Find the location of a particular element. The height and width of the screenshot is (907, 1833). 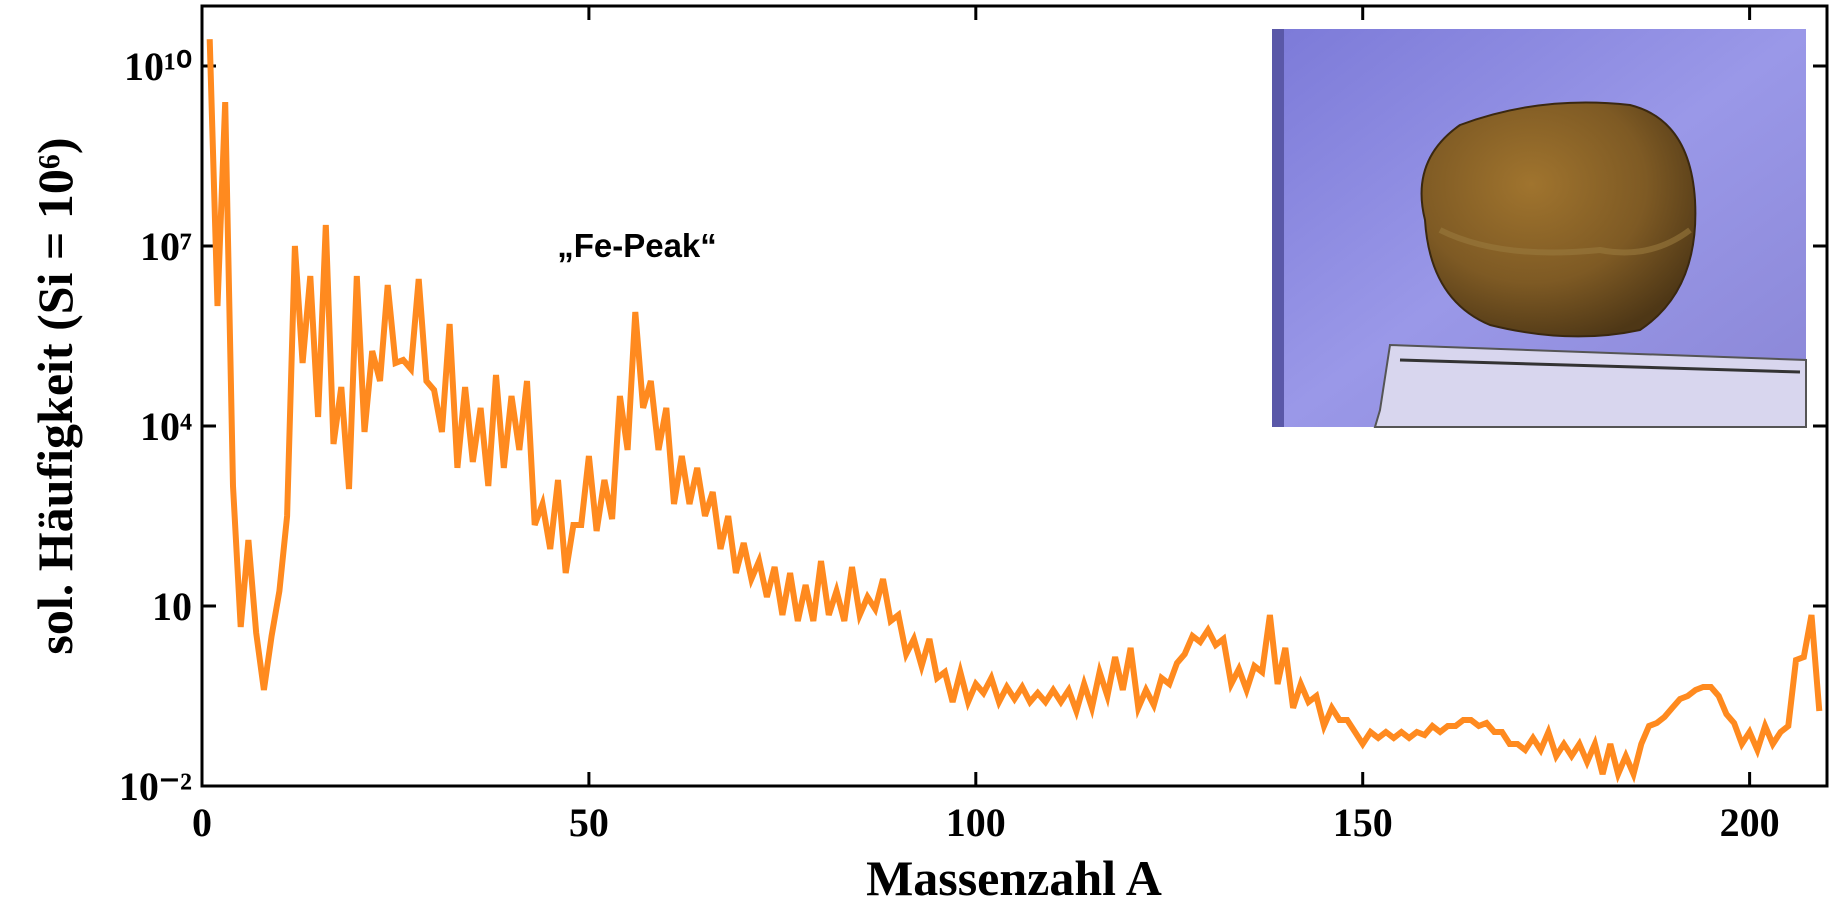

x-tick-label: 150 is located at coordinates (1363, 822).